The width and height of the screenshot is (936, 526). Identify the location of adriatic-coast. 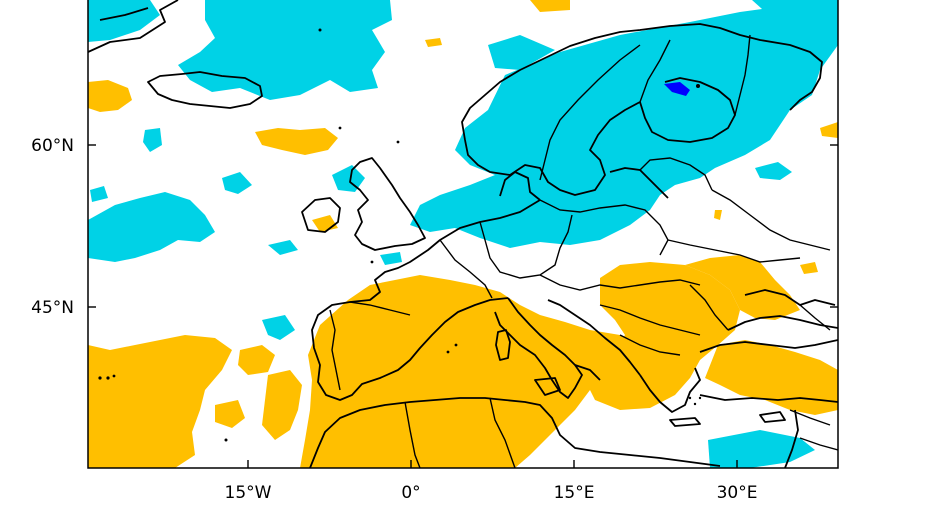
(594, 337).